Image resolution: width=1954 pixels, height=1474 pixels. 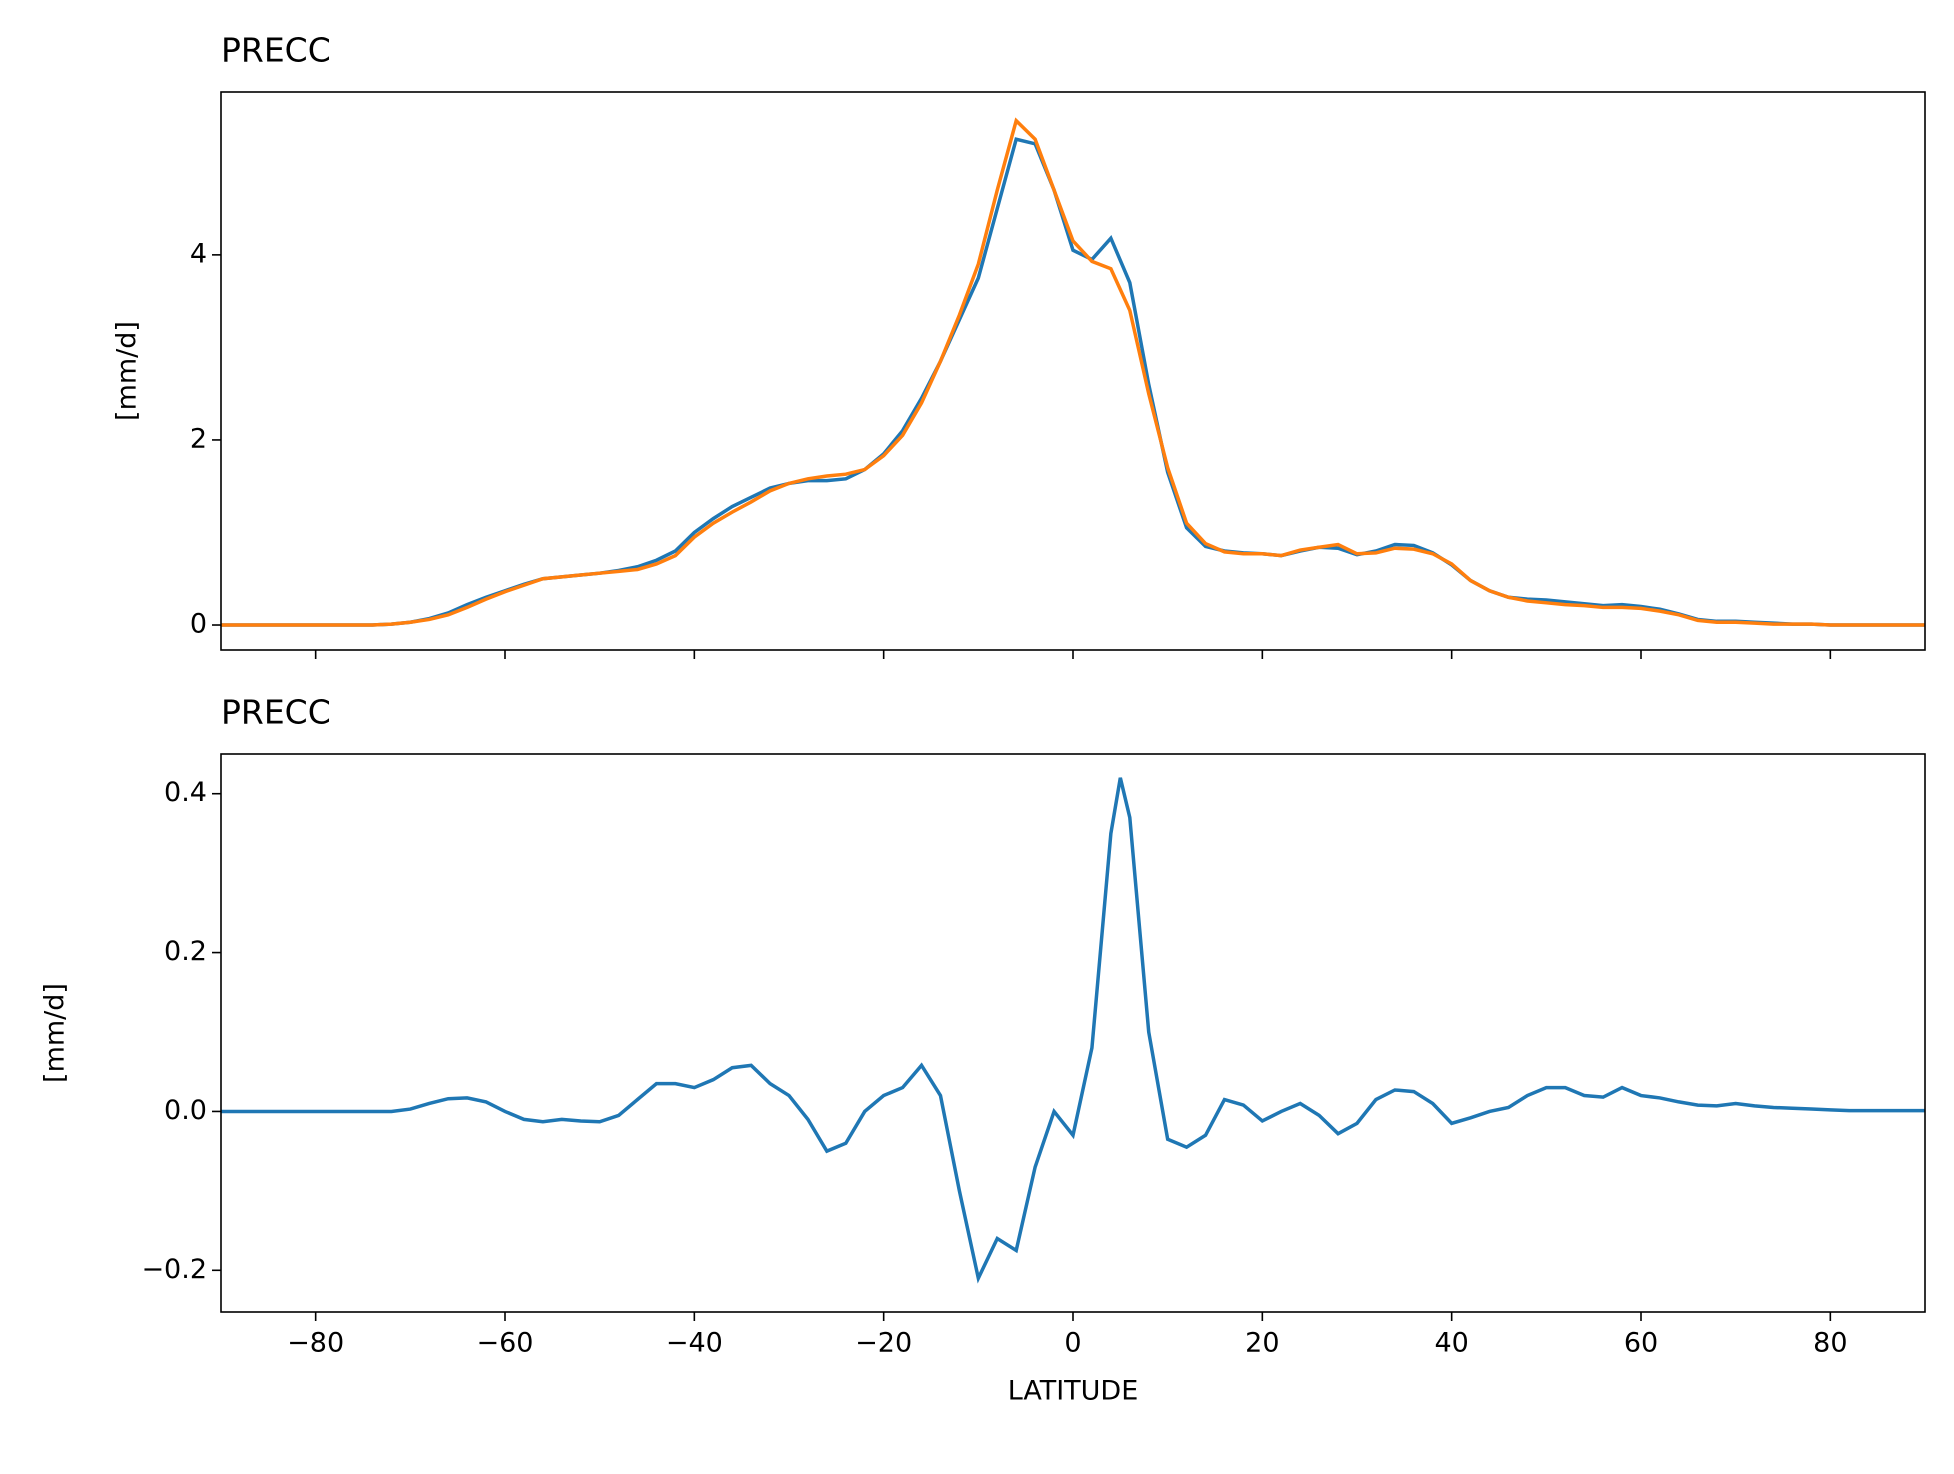 What do you see at coordinates (1830, 1343) in the screenshot?
I see `x-tick-label: 80` at bounding box center [1830, 1343].